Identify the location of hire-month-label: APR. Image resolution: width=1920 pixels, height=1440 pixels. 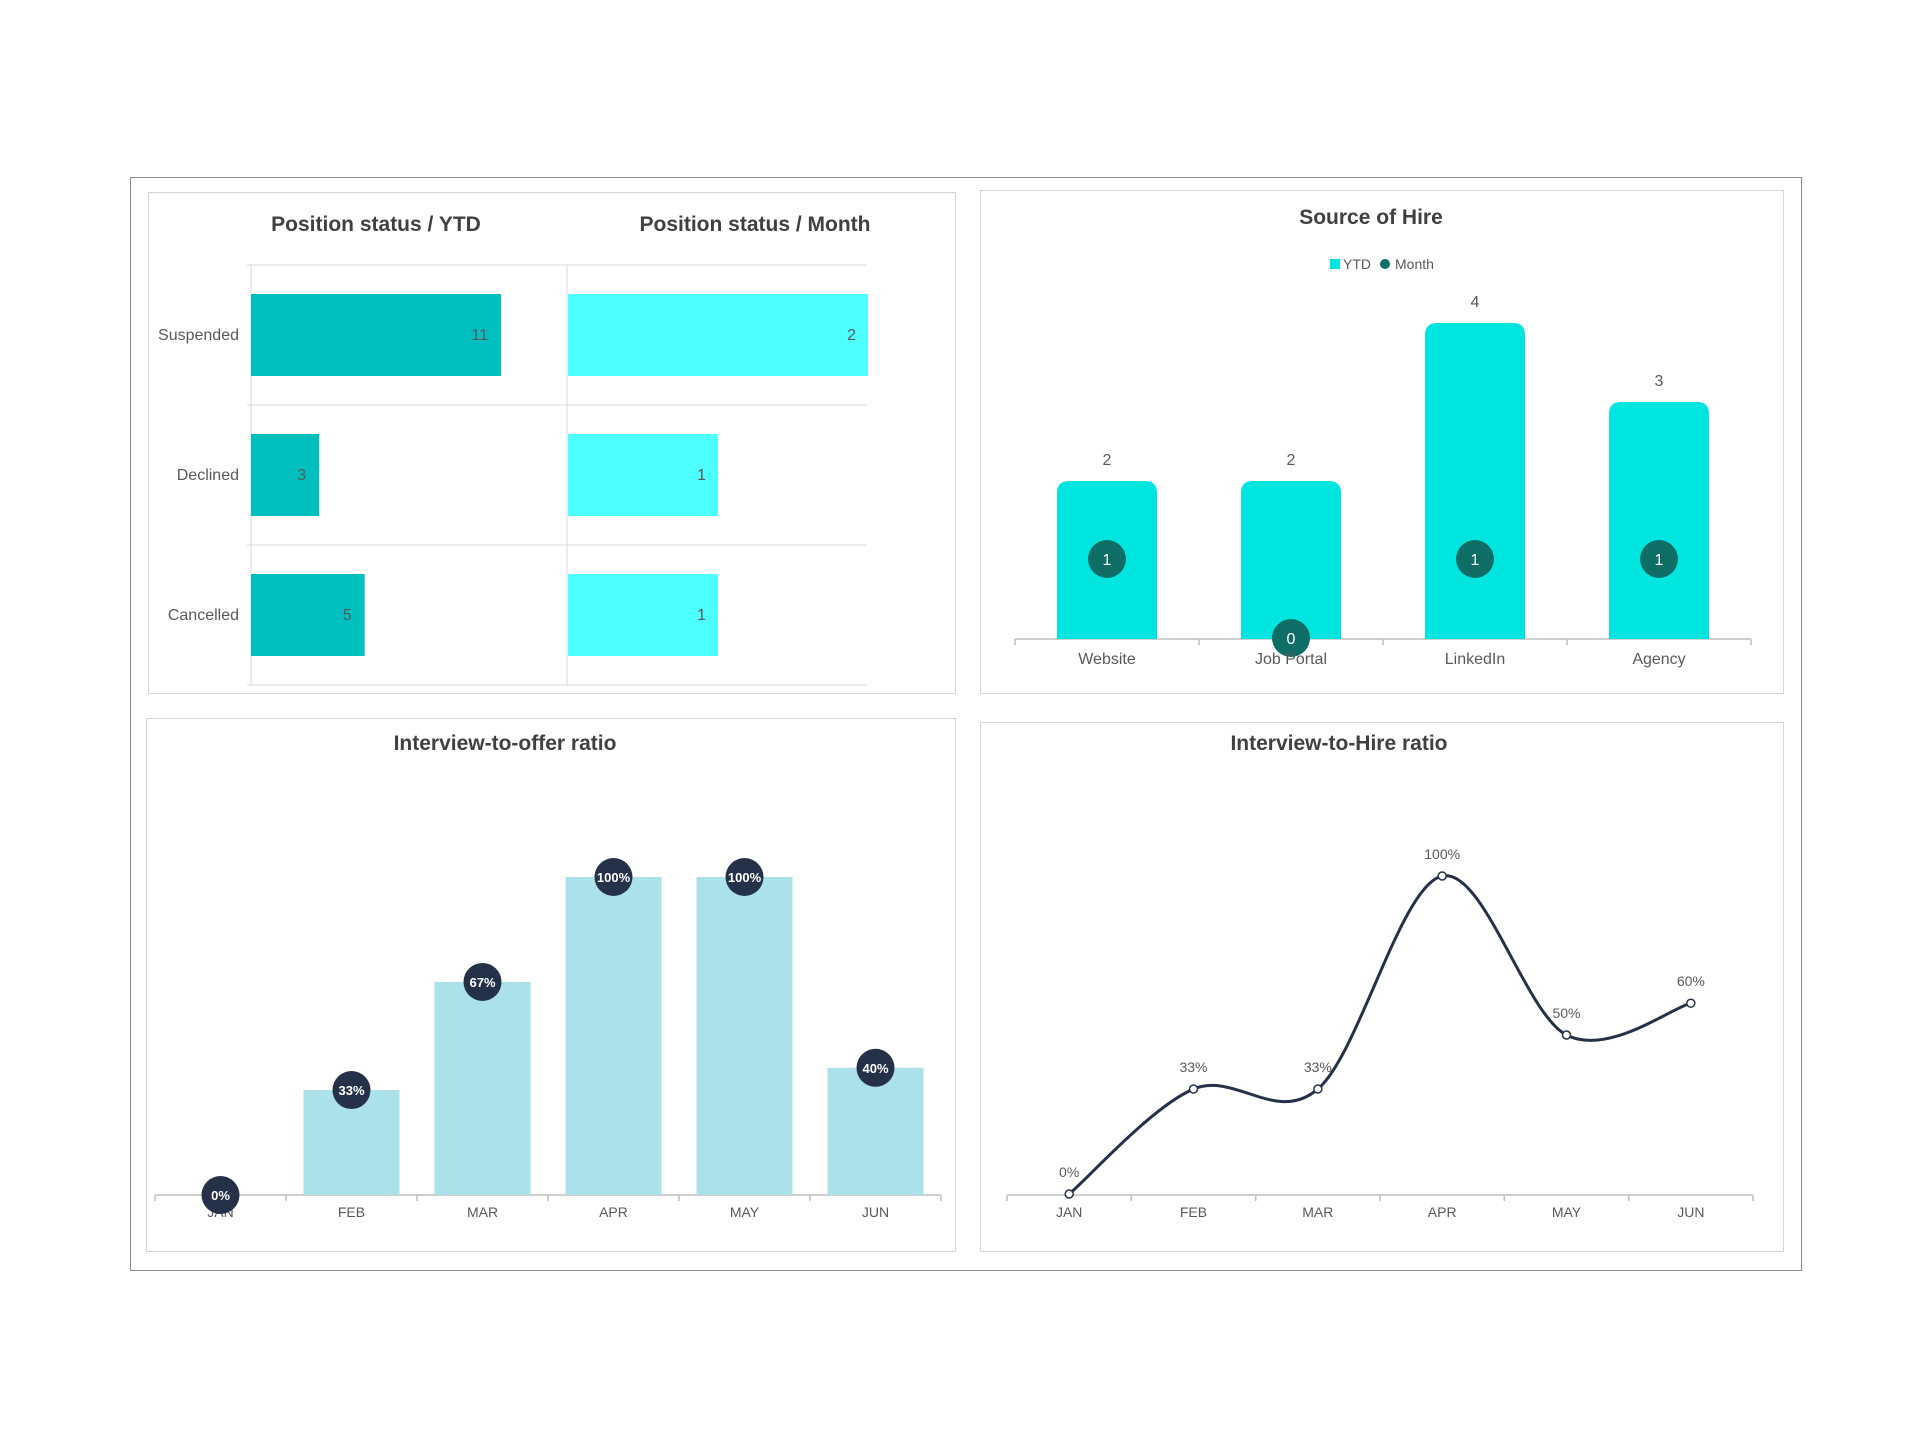
(1442, 1212).